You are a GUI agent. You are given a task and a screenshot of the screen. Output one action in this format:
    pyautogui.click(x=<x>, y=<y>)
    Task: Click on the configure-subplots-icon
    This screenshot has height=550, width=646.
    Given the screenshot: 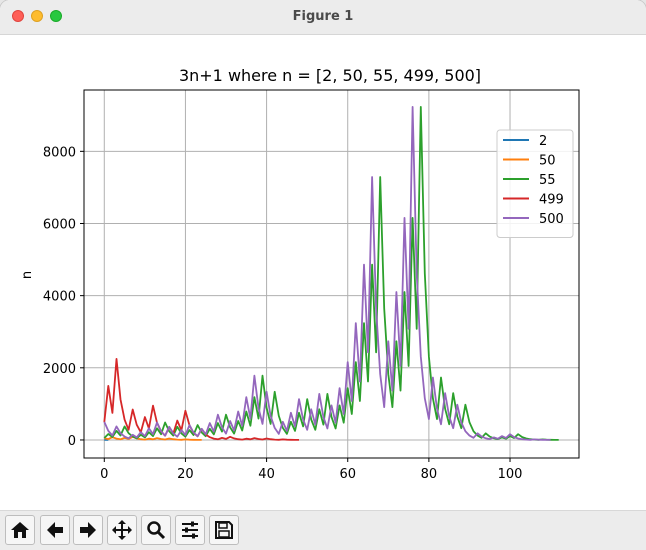 What is the action you would take?
    pyautogui.click(x=190, y=530)
    